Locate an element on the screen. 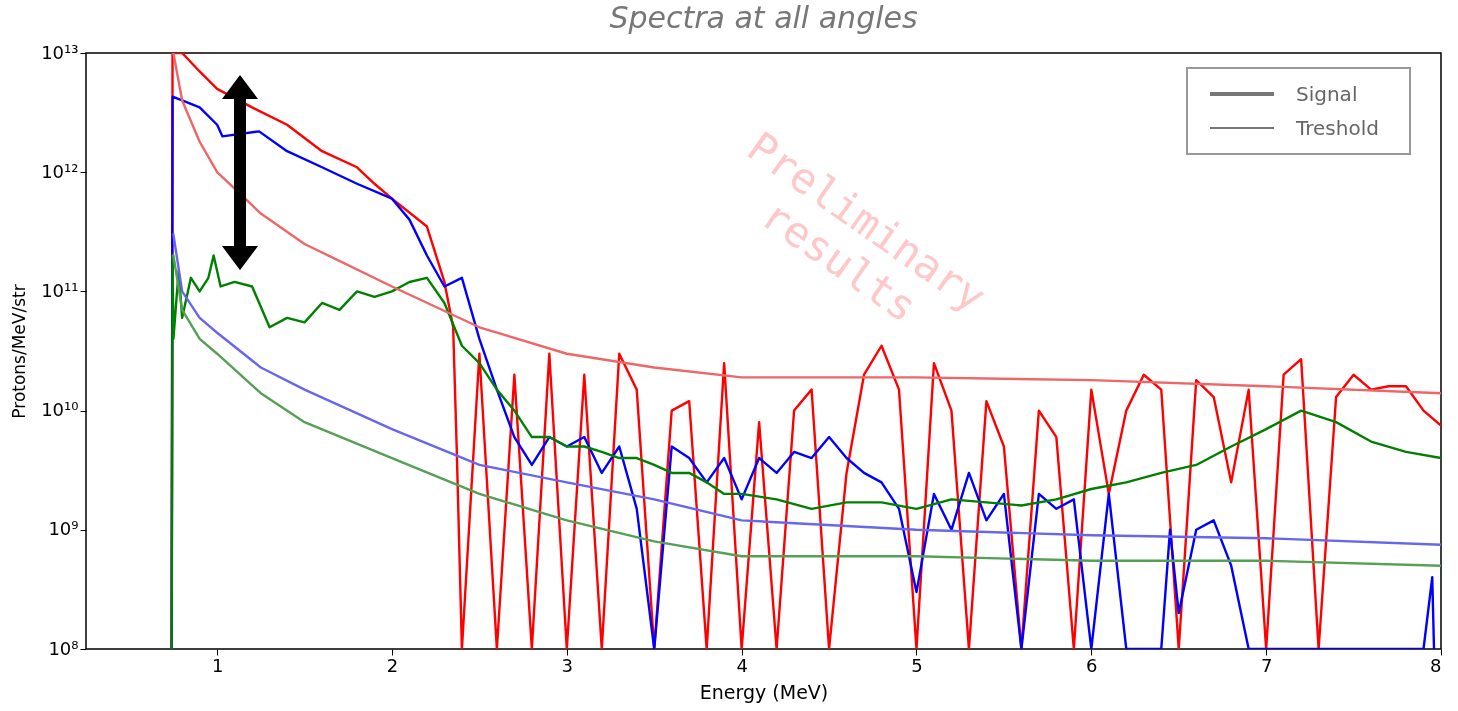  y-tick-label: 10⁹ is located at coordinates (63, 529).